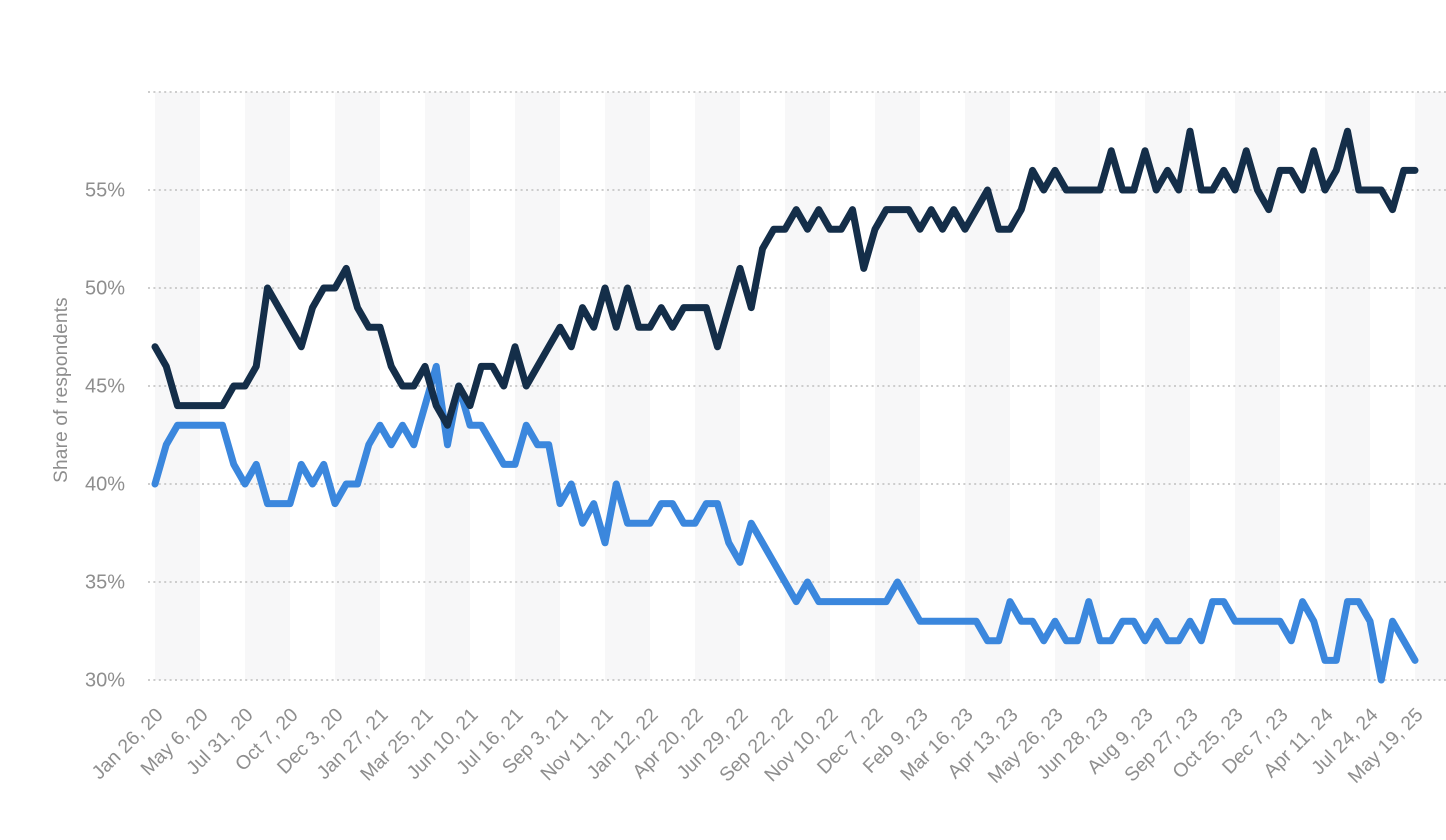 The width and height of the screenshot is (1446, 840). What do you see at coordinates (61, 390) in the screenshot?
I see `y-axis-title: Share of respondents` at bounding box center [61, 390].